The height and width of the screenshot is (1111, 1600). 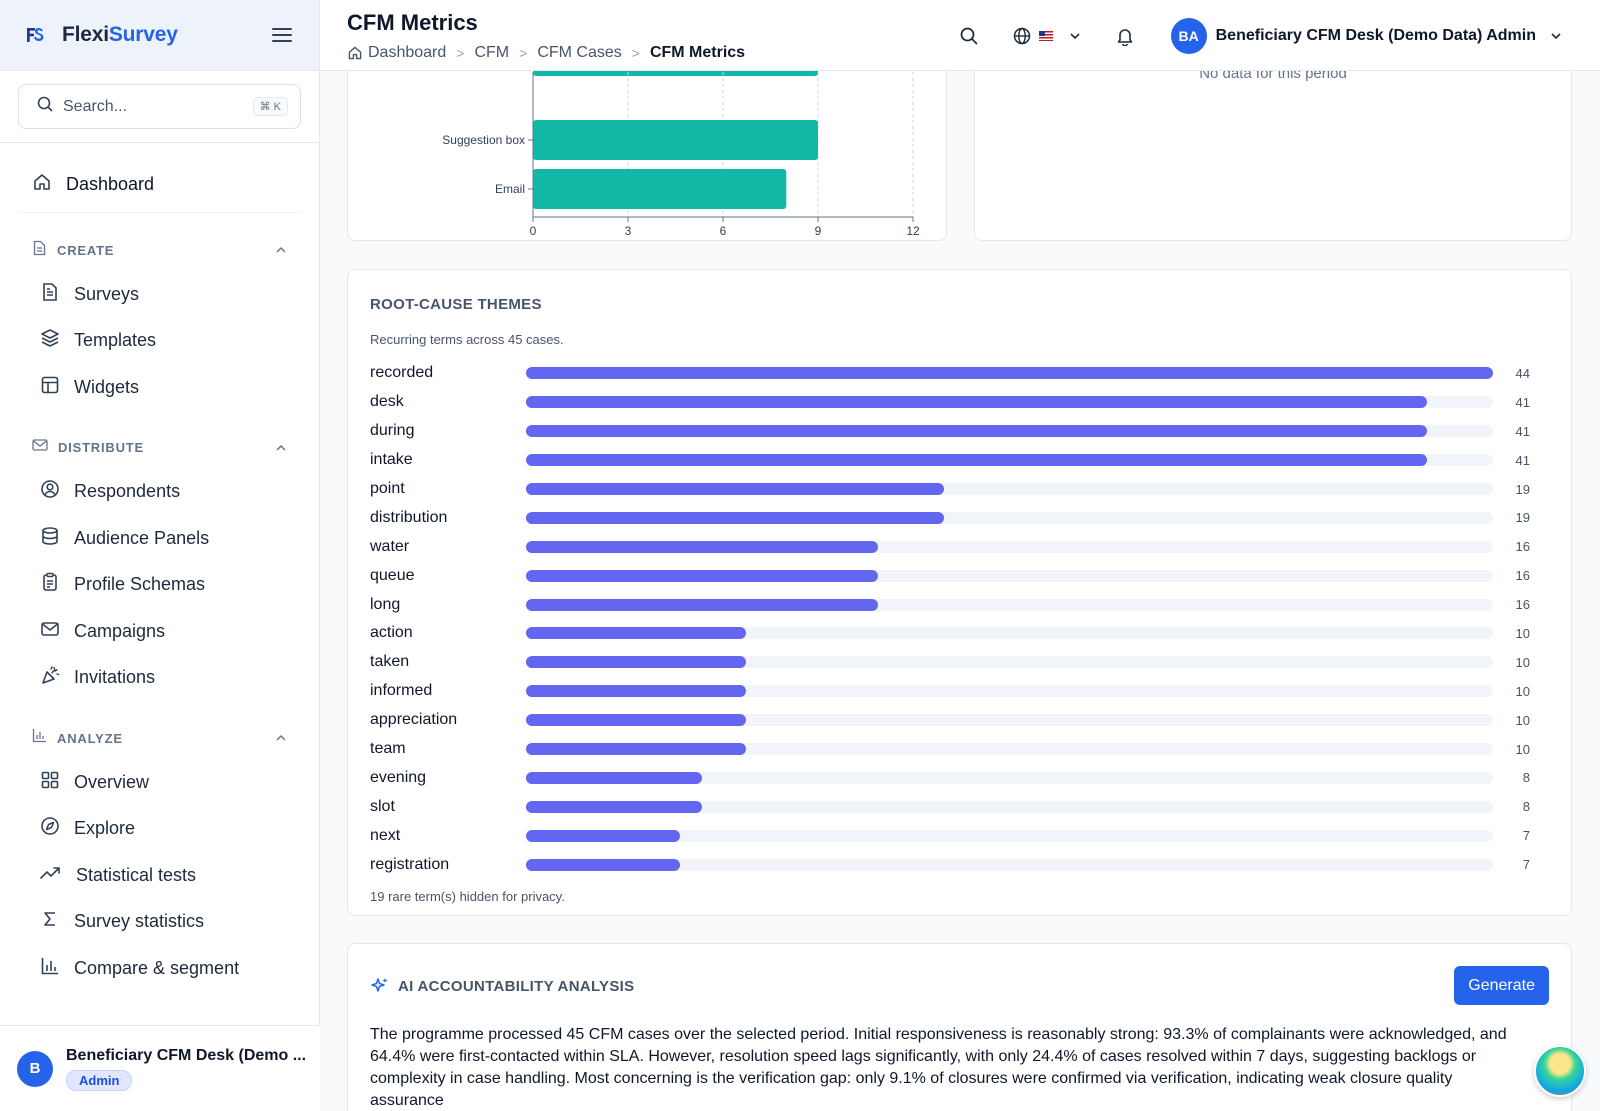 I want to click on sidebar-item-compare-segment: Compare & segment, so click(x=159, y=968).